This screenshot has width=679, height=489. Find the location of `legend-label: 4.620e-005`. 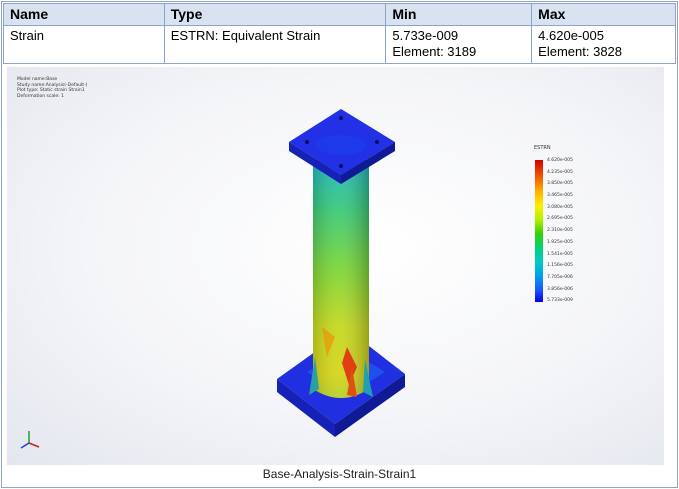

legend-label: 4.620e-005 is located at coordinates (560, 160).